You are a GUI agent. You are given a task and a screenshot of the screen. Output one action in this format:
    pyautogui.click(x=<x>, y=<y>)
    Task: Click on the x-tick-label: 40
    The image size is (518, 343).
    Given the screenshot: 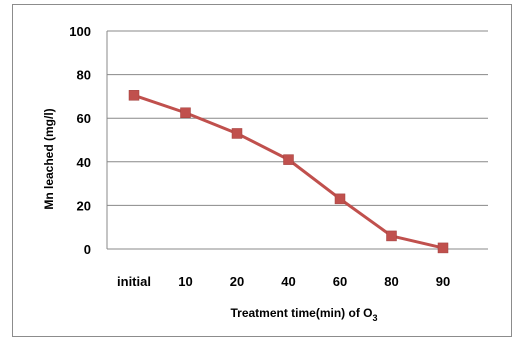 What is the action you would take?
    pyautogui.click(x=288, y=281)
    